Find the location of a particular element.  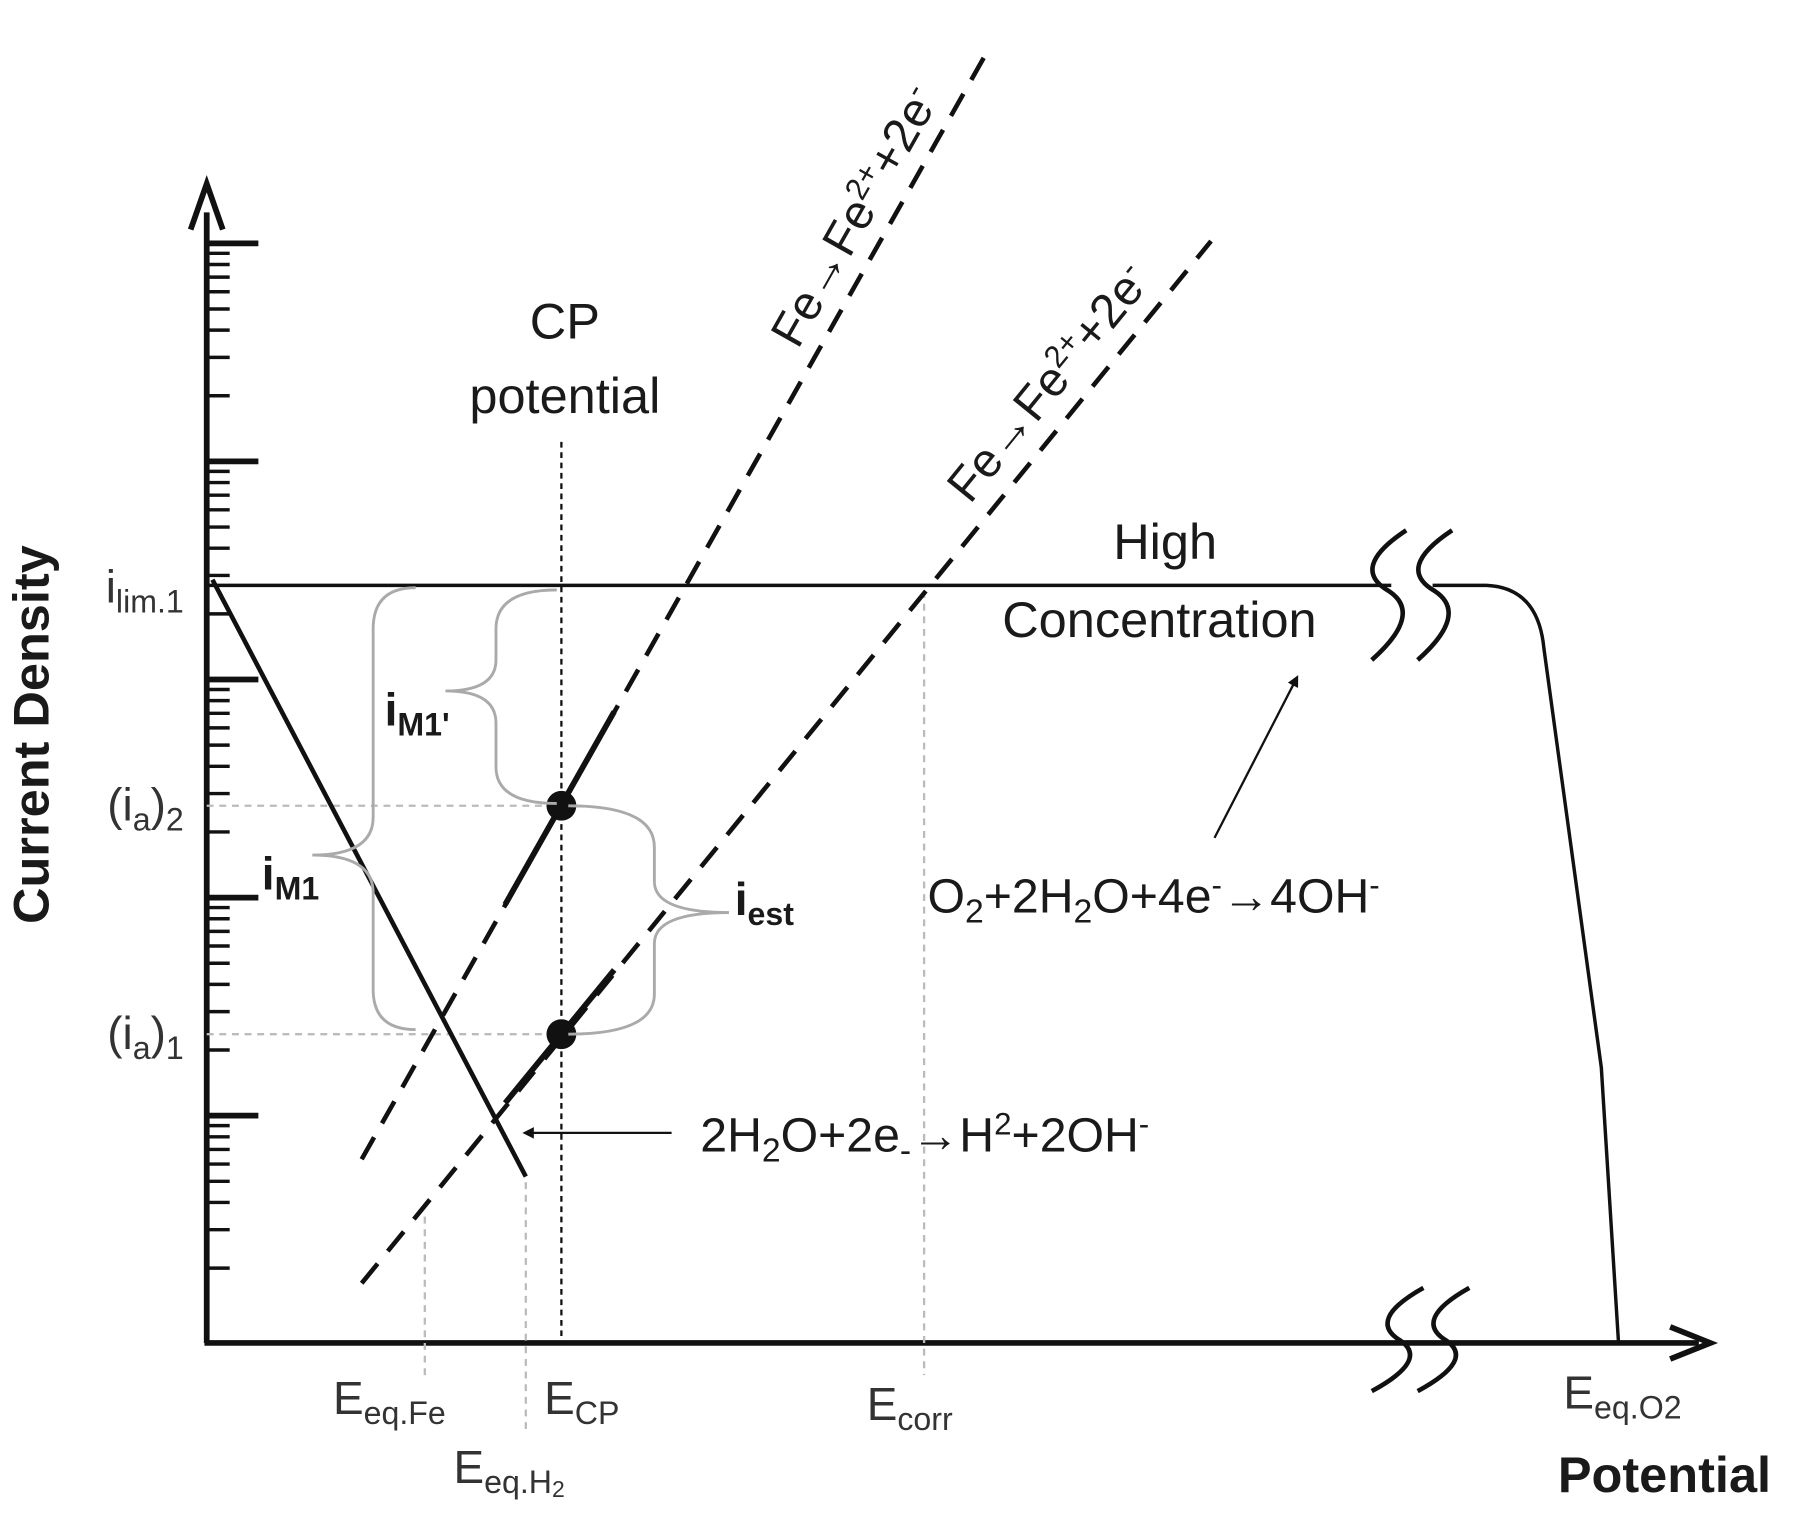

label-part: eq.Fe is located at coordinates (405, 1413).